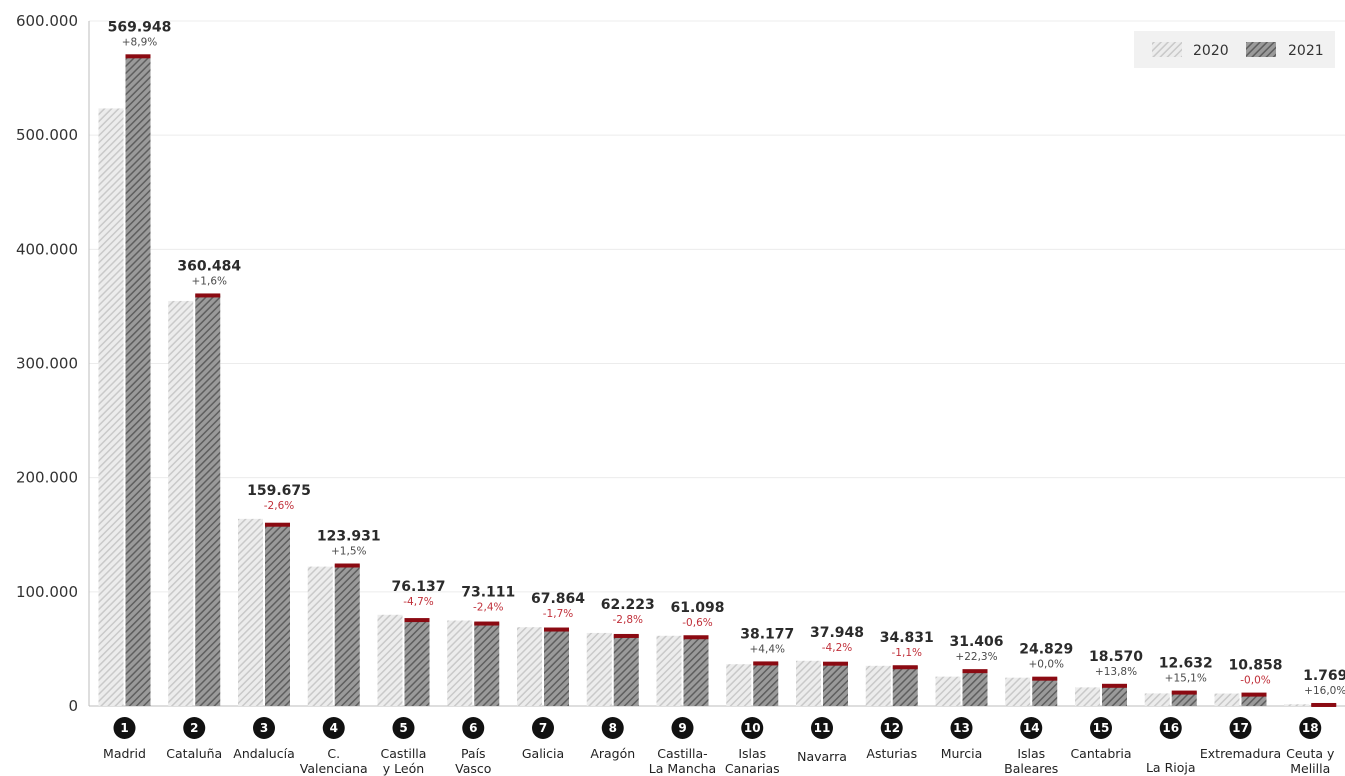  What do you see at coordinates (1211, 51) in the screenshot?
I see `legend-label-2020: 2020` at bounding box center [1211, 51].